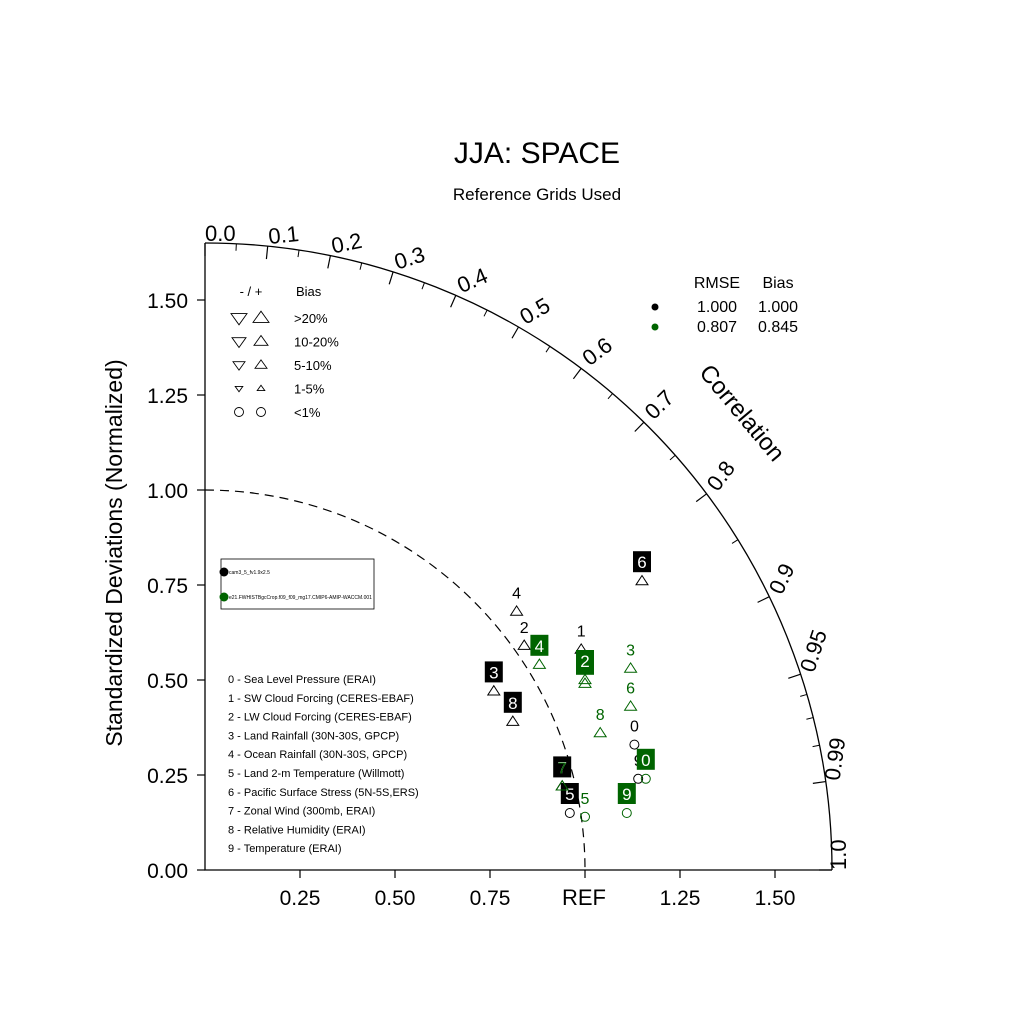  Describe the element at coordinates (537, 153) in the screenshot. I see `chart-title: JJA: SPACE` at that location.